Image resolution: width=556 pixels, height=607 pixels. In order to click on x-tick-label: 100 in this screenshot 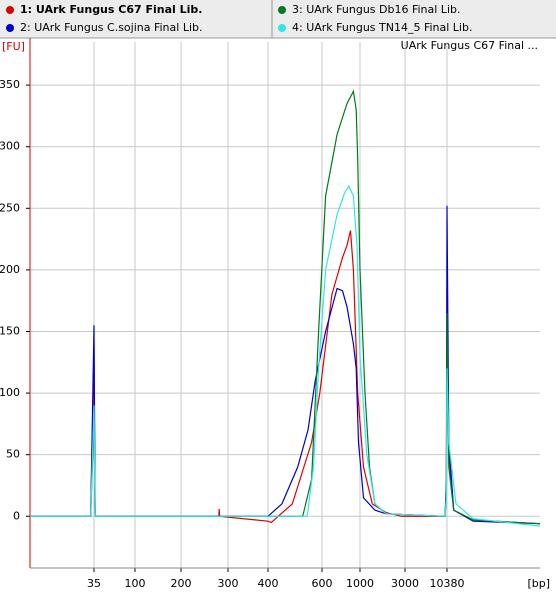, I will do `click(135, 583)`.